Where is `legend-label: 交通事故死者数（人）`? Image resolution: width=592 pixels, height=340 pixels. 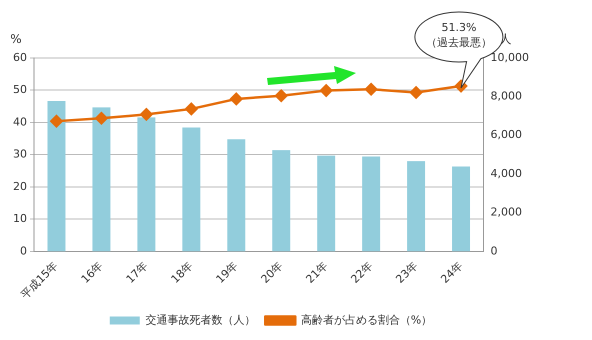 legend-label: 交通事故死者数（人） is located at coordinates (200, 319).